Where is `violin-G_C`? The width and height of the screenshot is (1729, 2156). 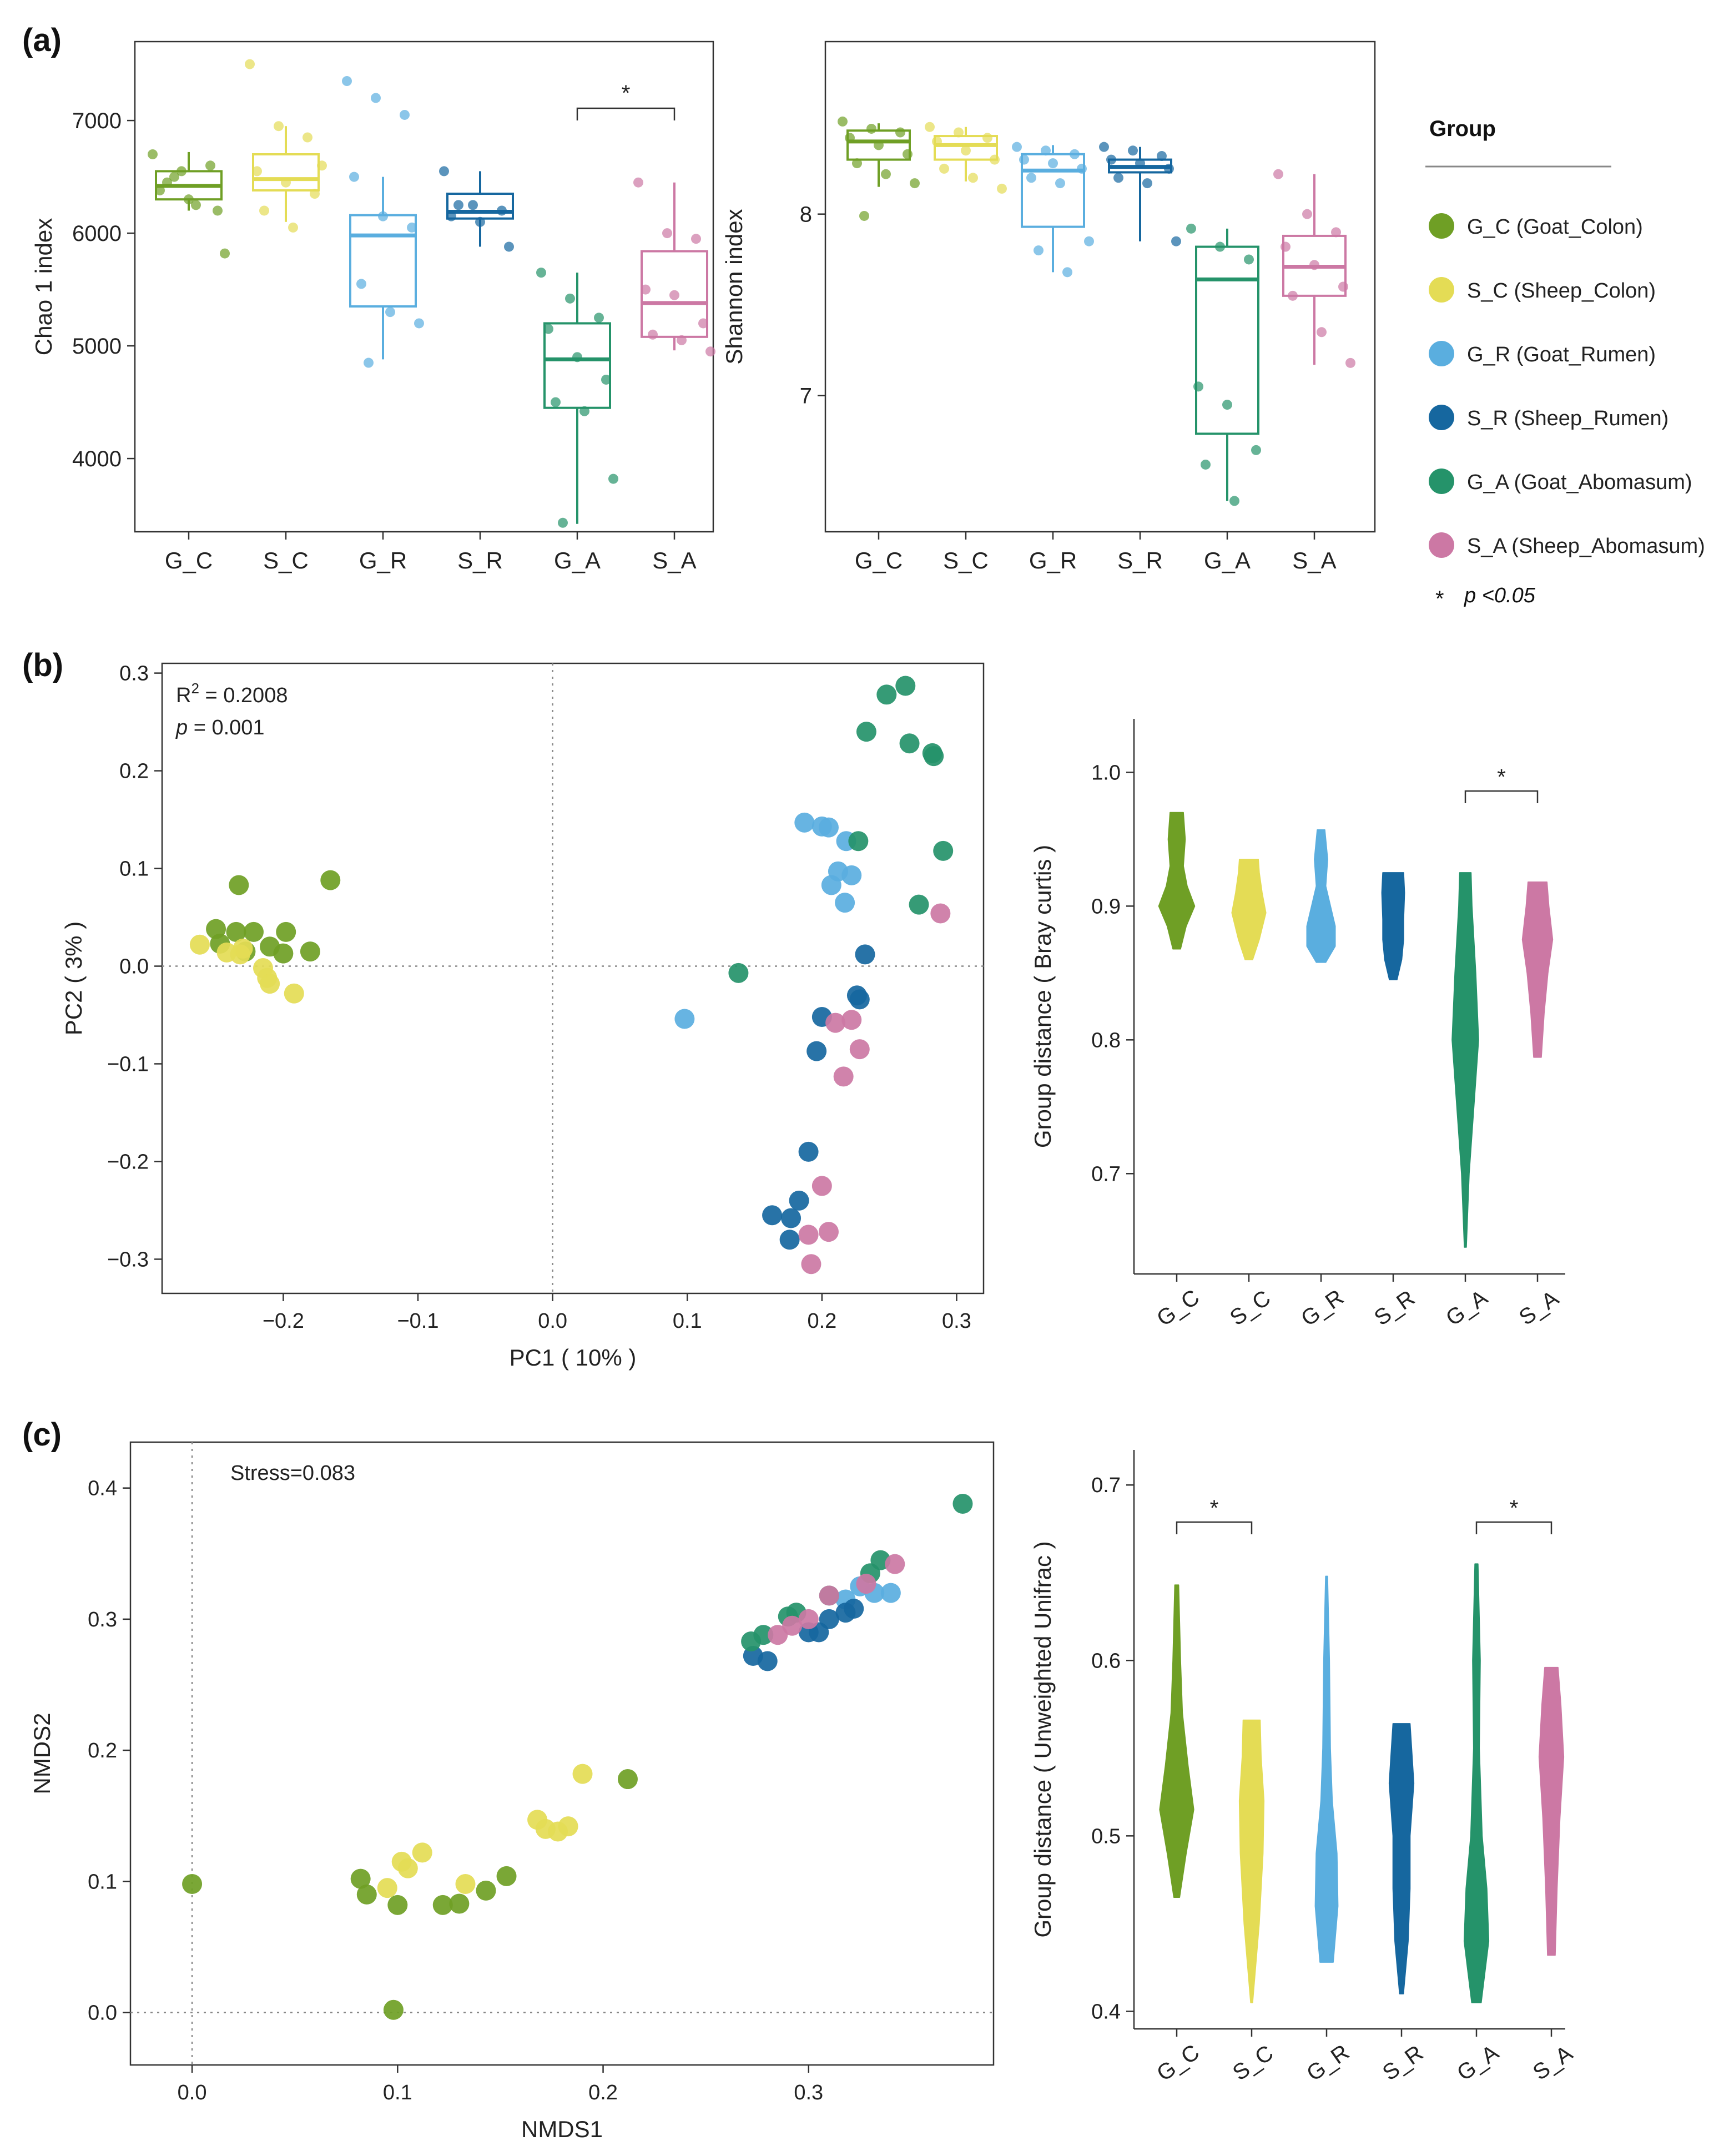
violin-G_C is located at coordinates (1176, 1741).